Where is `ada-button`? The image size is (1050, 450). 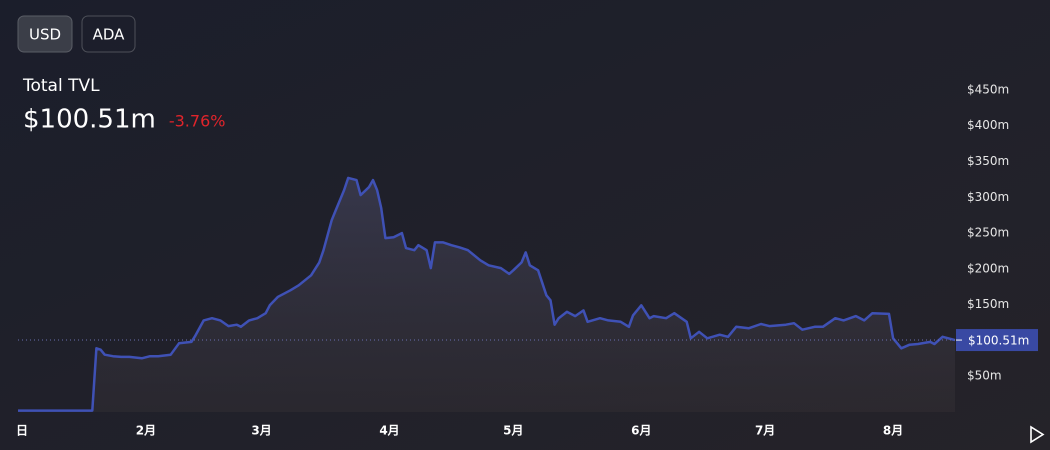
ada-button is located at coordinates (108, 34).